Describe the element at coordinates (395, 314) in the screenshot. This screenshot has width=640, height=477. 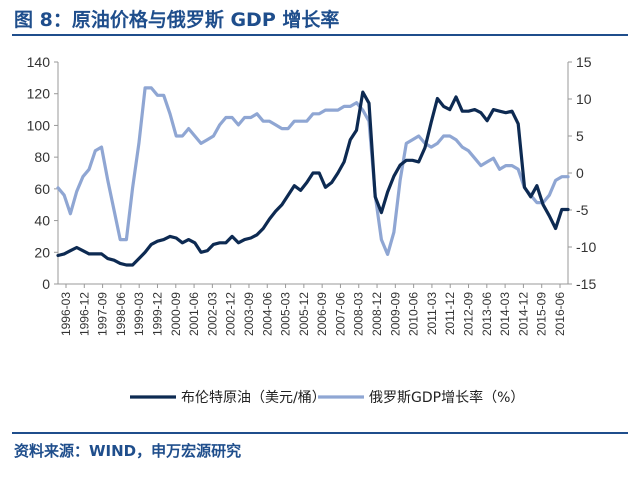
I see `x-tick-label: 2009-09` at that location.